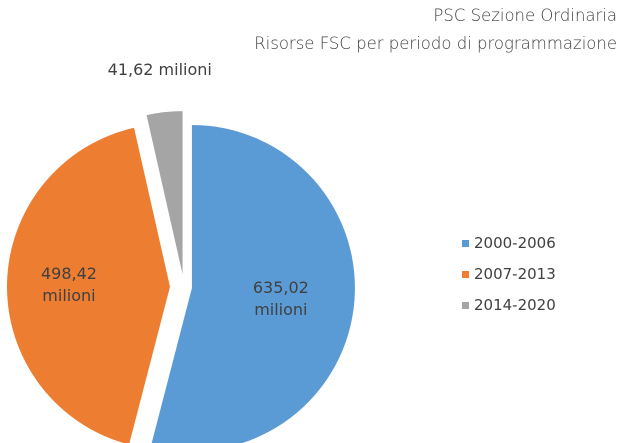 This screenshot has height=443, width=629. I want to click on data-label: 635,02 milioni, so click(280, 299).